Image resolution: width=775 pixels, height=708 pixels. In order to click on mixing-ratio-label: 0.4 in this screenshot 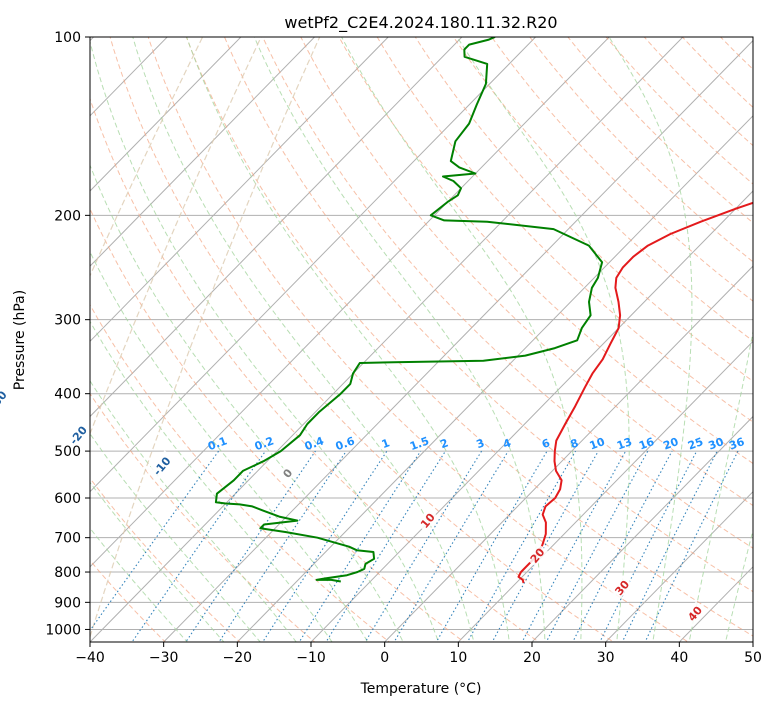, I will do `click(314, 443)`.